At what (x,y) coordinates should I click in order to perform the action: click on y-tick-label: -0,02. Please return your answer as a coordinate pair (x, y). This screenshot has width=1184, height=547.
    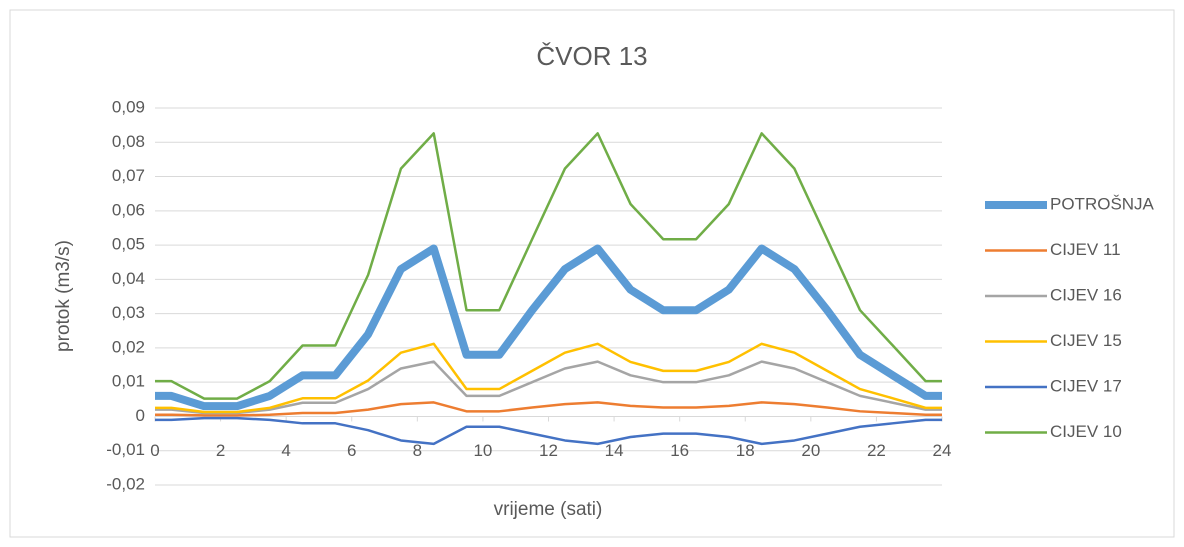
    Looking at the image, I should click on (125, 483).